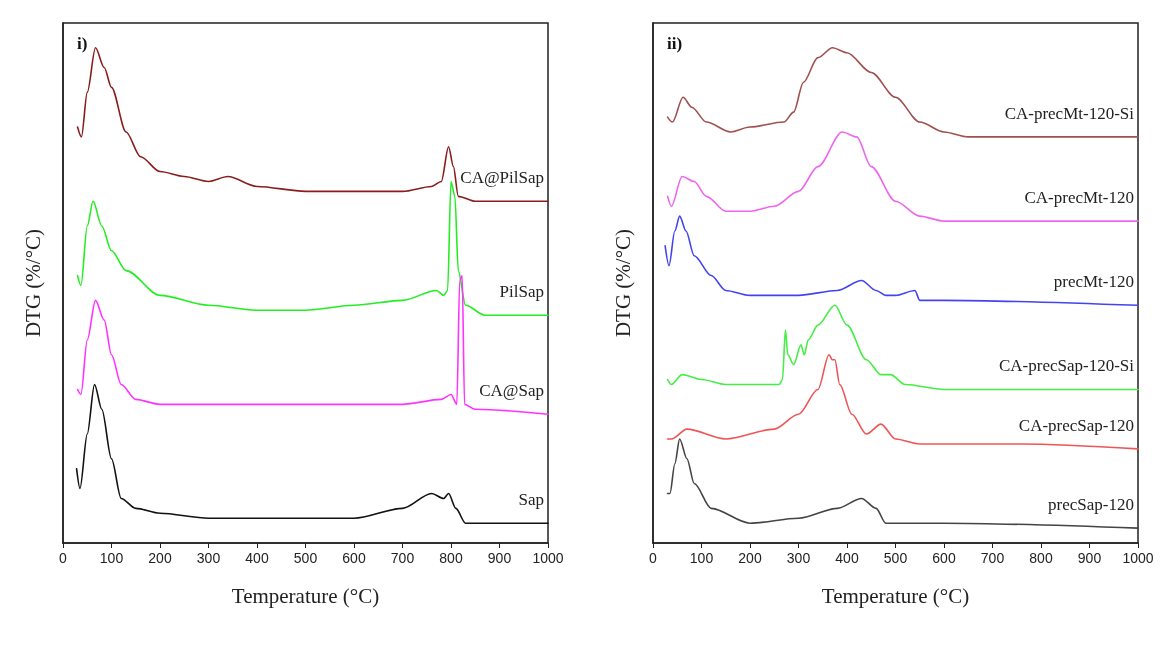 This screenshot has width=1174, height=657. I want to click on series-label: CA-precSap-120-Si, so click(1066, 366).